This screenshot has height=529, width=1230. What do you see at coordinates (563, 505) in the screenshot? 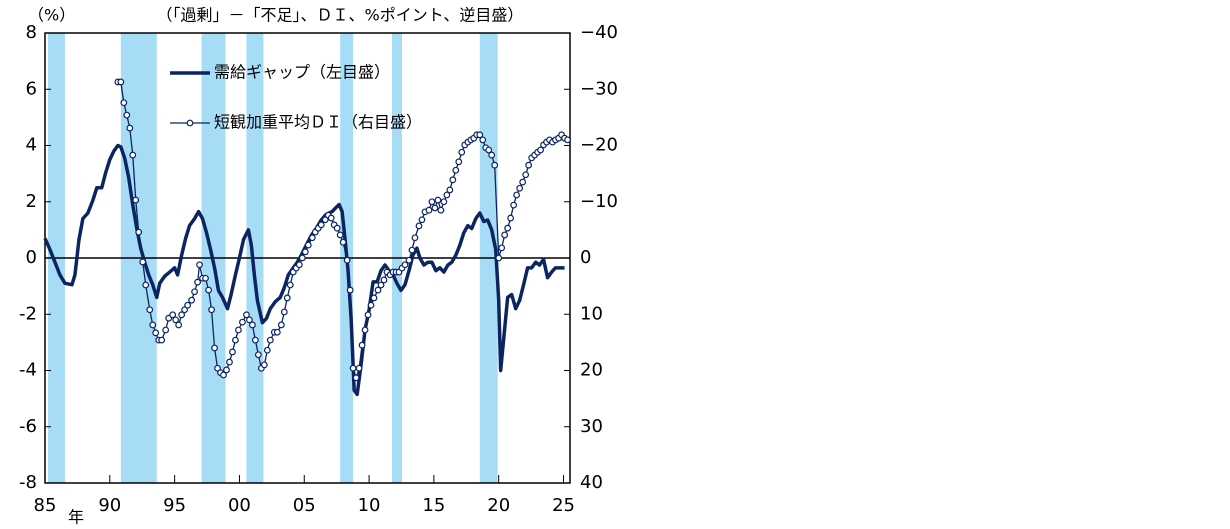
I see `x-tick-label: 25` at bounding box center [563, 505].